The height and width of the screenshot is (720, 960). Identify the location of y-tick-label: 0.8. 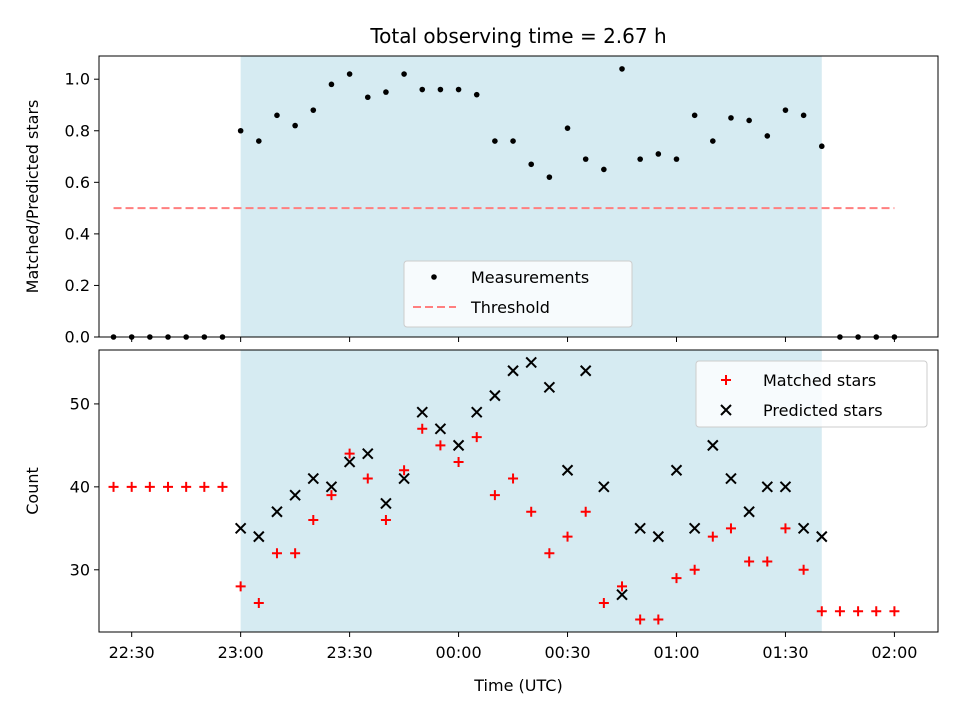
(77, 130).